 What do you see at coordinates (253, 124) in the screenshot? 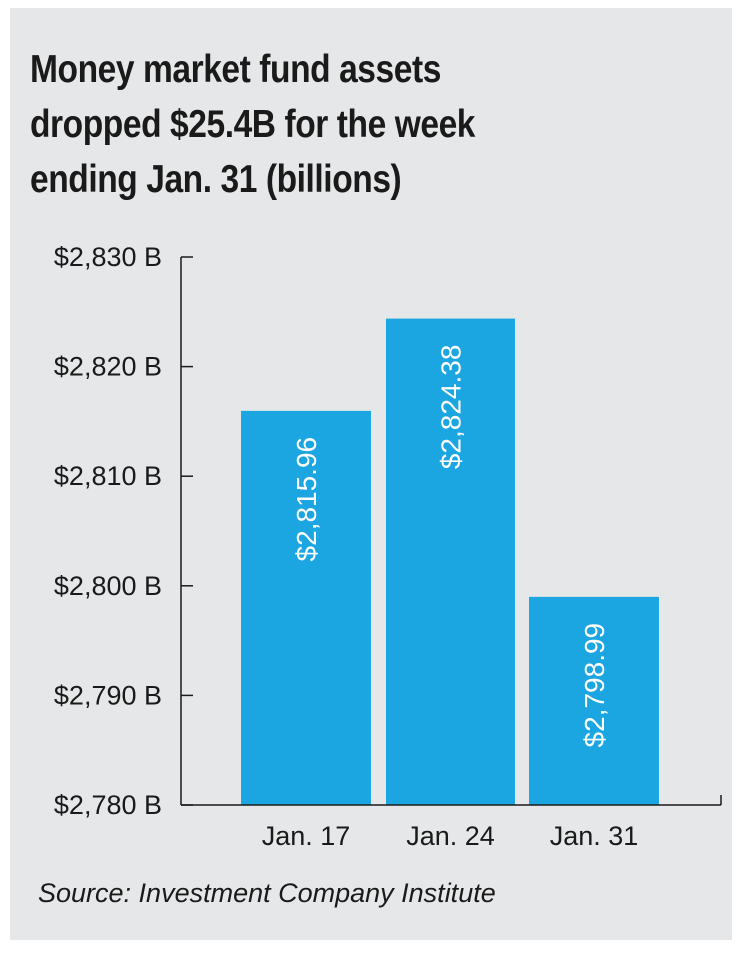
I see `title-line: dropped $25.4B for the week` at bounding box center [253, 124].